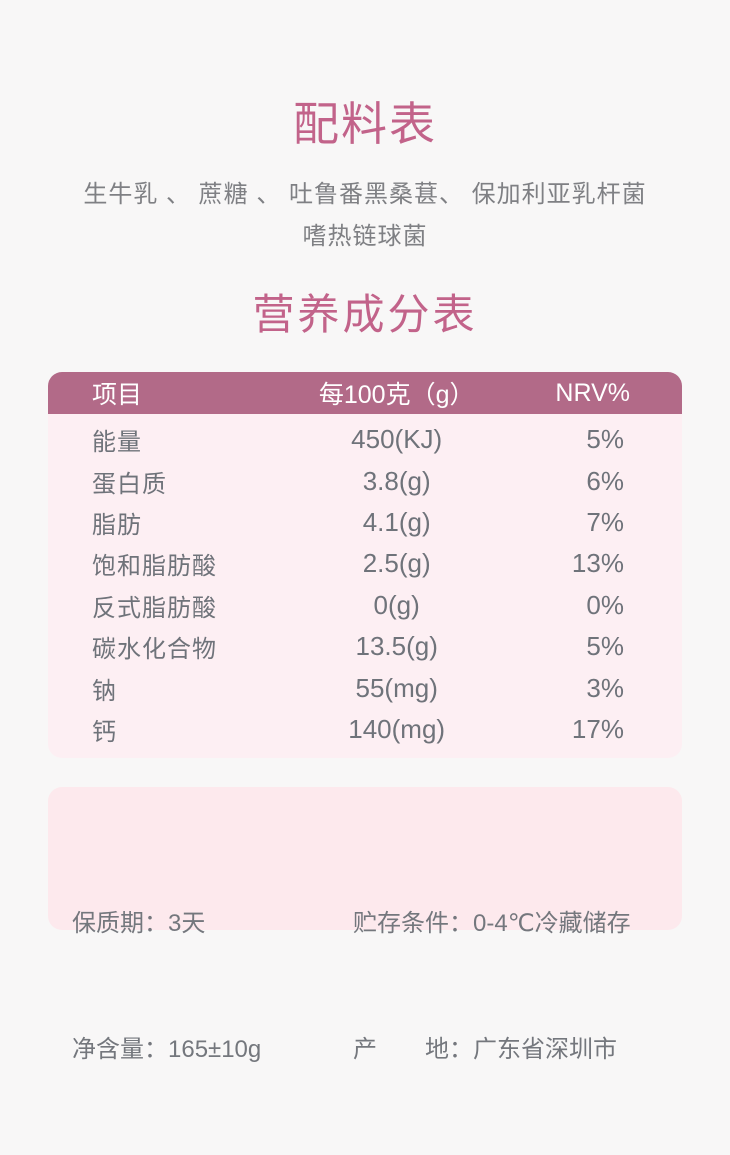  What do you see at coordinates (592, 392) in the screenshot?
I see `header-cell-nrv: NRV%` at bounding box center [592, 392].